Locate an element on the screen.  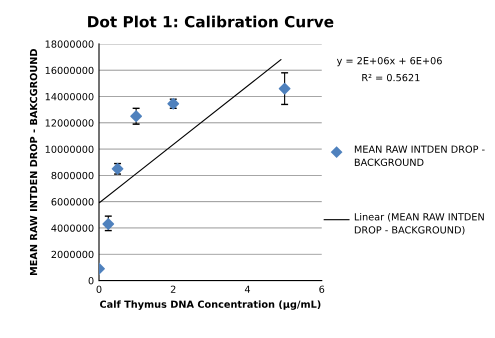
x-axis-title: Calf Thymus DNA Concentration (µg/mL) is located at coordinates (210, 305).